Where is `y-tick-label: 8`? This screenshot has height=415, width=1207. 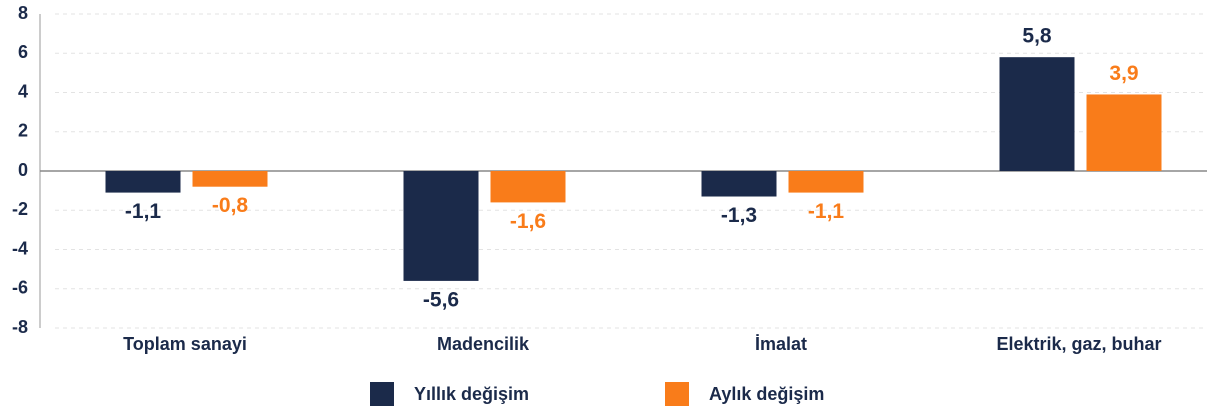 y-tick-label: 8 is located at coordinates (23, 13).